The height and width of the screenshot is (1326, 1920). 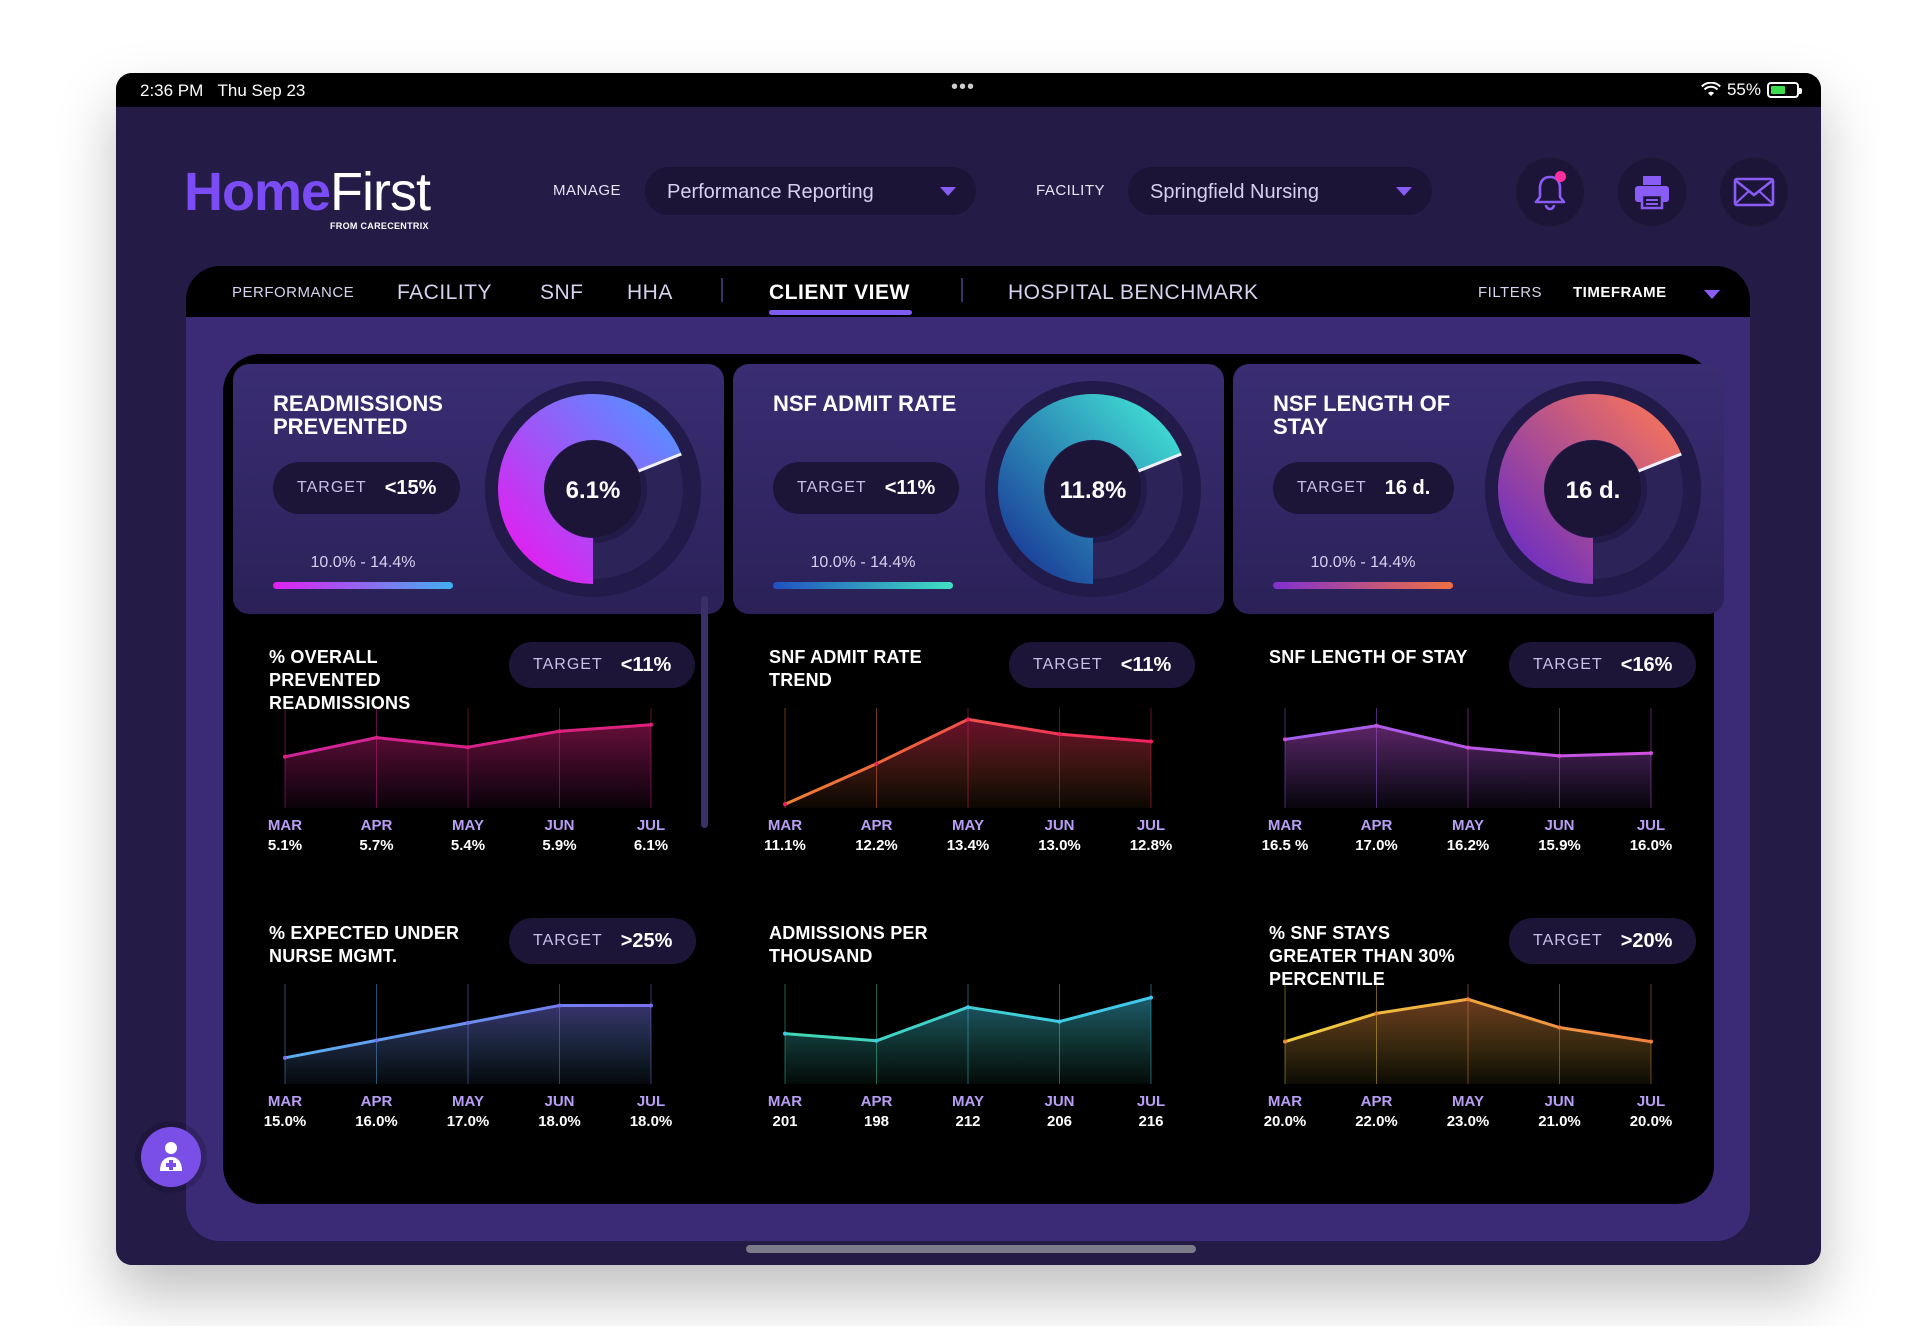 What do you see at coordinates (865, 403) in the screenshot?
I see `kpi-title: NSF ADMIT RATE` at bounding box center [865, 403].